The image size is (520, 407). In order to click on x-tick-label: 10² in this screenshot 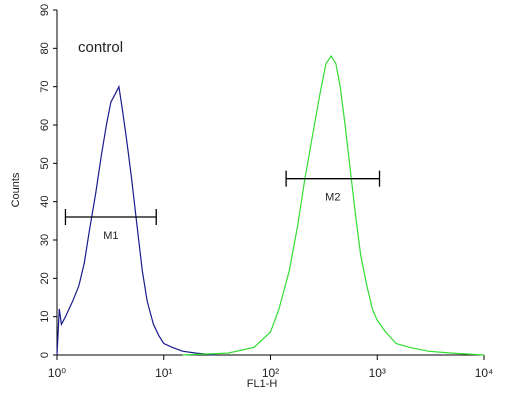, I will do `click(270, 373)`.